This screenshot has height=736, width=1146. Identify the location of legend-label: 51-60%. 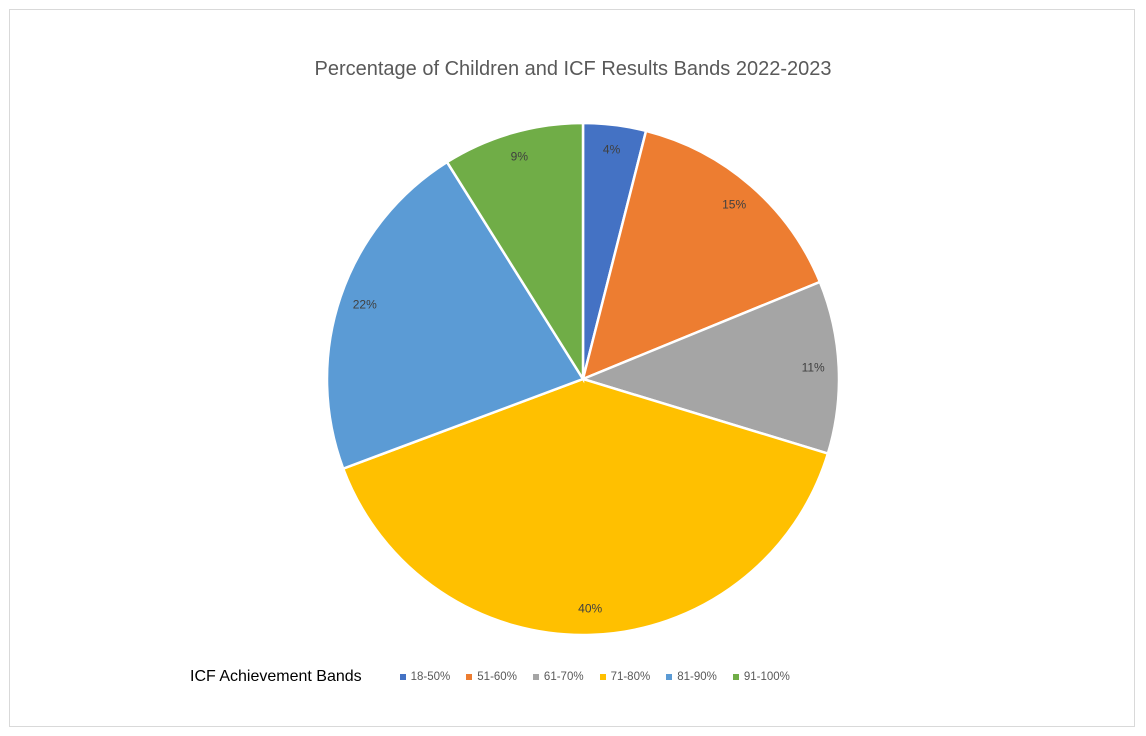
(497, 677).